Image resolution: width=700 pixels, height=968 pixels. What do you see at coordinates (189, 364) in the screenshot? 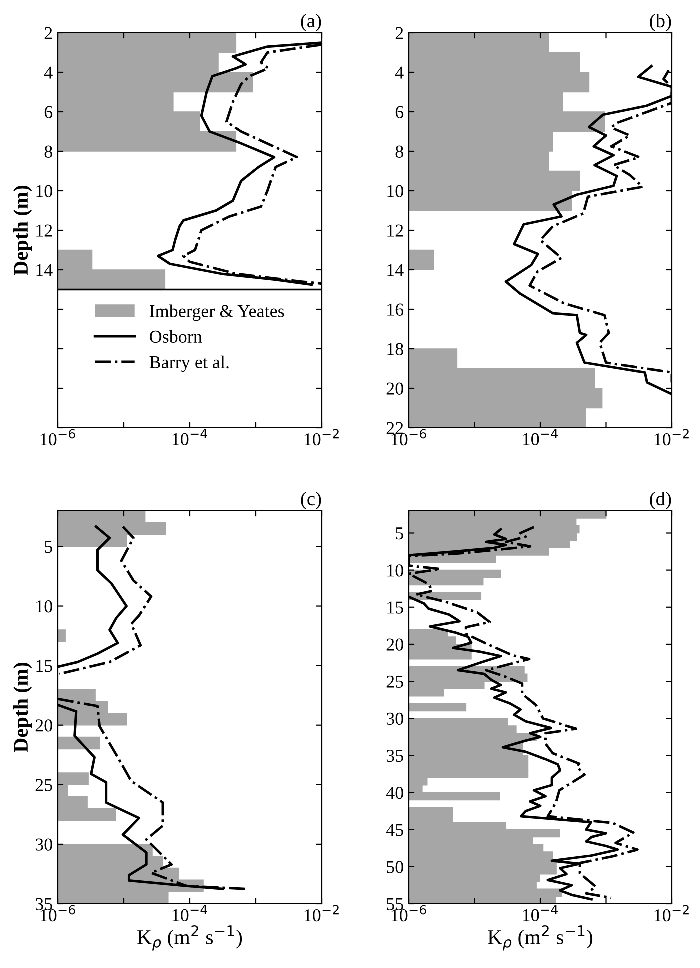
I see `legend-label: Barry et al.` at bounding box center [189, 364].